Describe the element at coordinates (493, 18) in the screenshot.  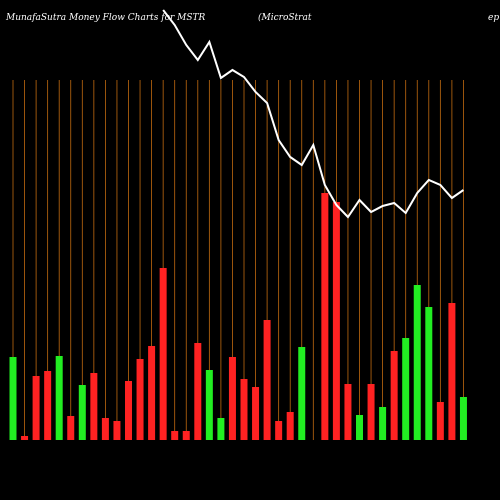
I see `chart-subtitle-end: ep` at that location.